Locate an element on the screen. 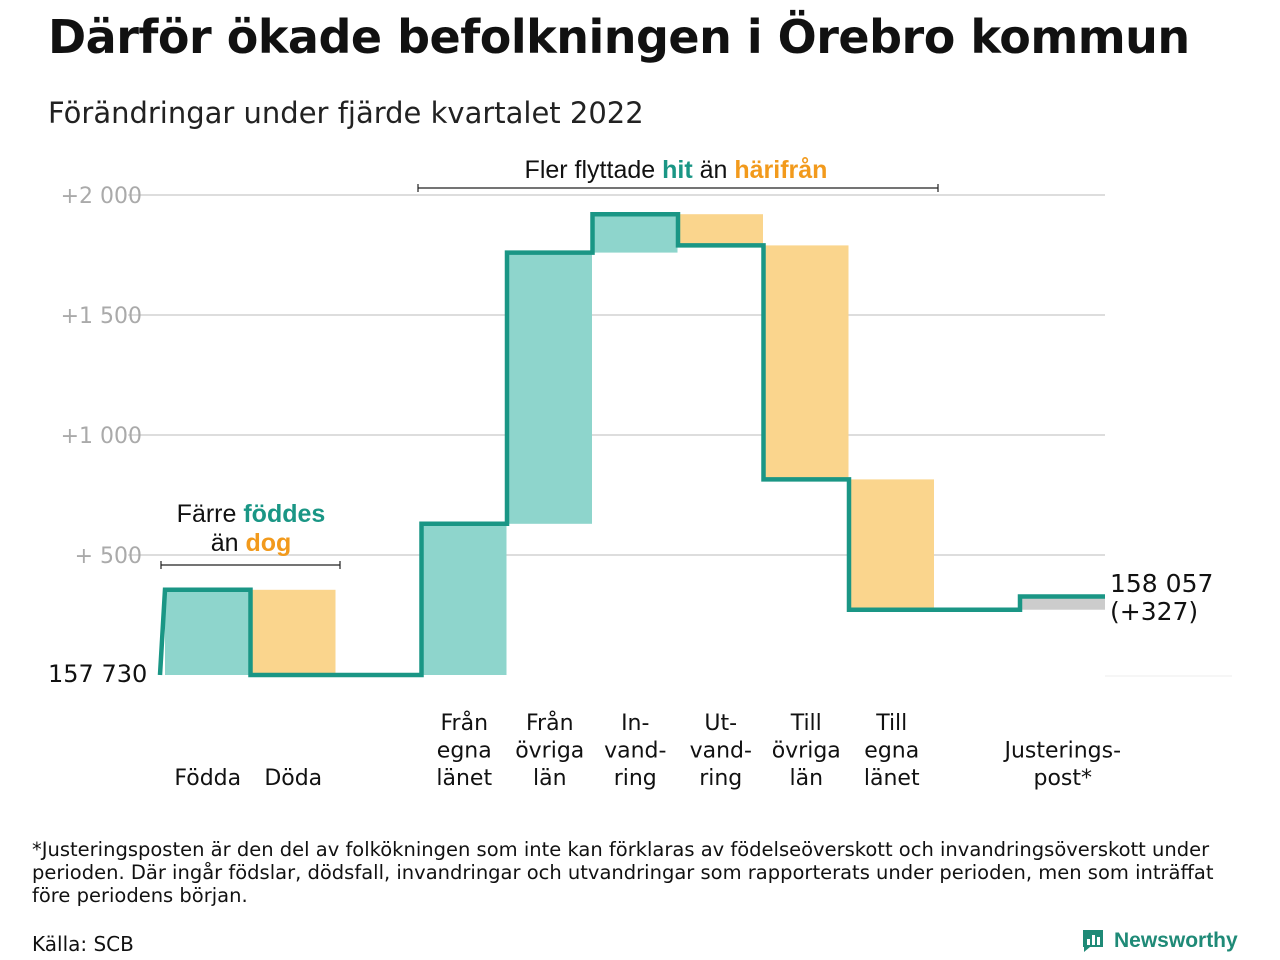 This screenshot has height=960, width=1280. annotation-births-deaths-line1: Färre föddes is located at coordinates (251, 514).